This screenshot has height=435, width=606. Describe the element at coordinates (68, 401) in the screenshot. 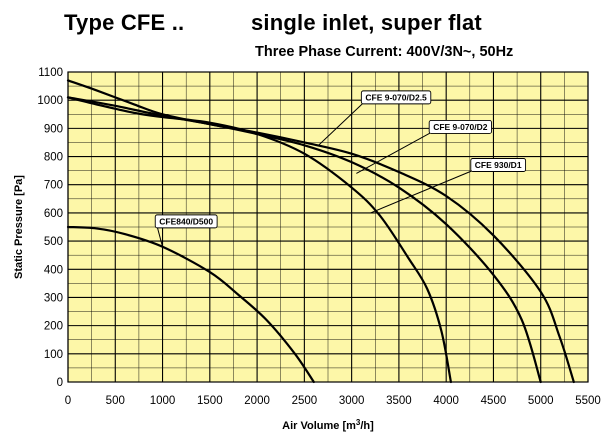

I see `x-tick-label: 0` at that location.